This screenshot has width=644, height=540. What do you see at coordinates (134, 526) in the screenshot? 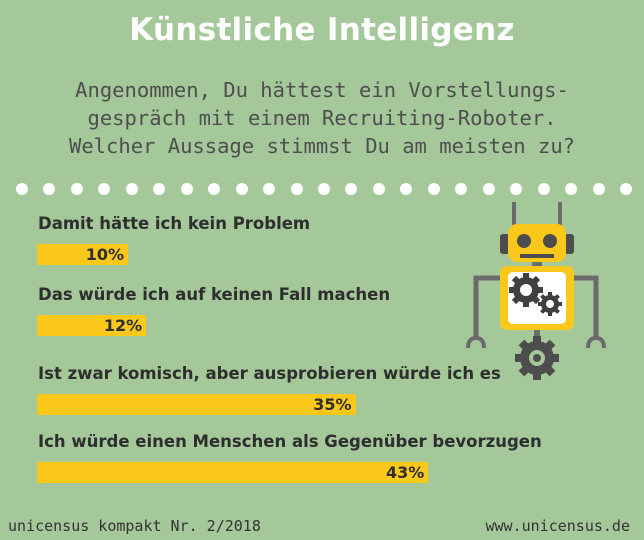
I see `footer-publication: unicensus kompakt Nr. 2/2018` at bounding box center [134, 526].